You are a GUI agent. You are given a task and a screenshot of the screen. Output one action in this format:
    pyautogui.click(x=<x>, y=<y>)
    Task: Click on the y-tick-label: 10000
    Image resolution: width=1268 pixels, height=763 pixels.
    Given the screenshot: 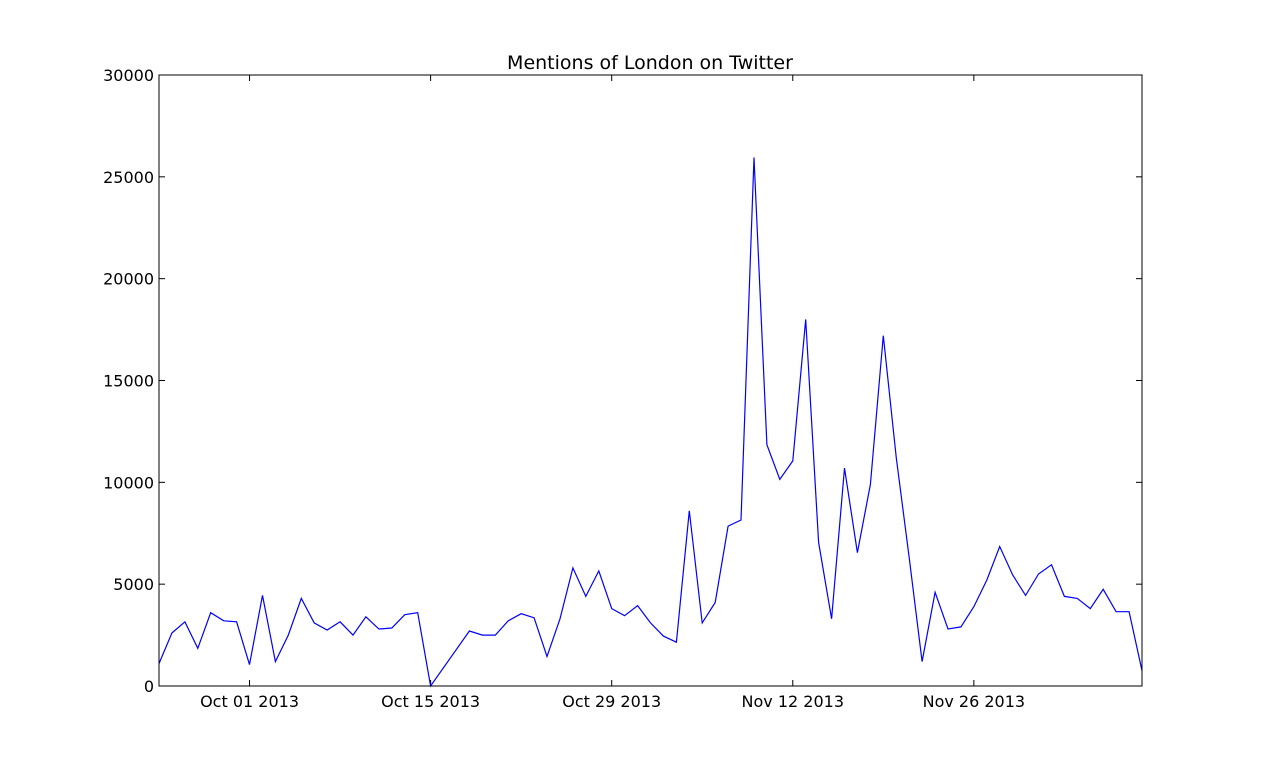 What is the action you would take?
    pyautogui.click(x=128, y=482)
    